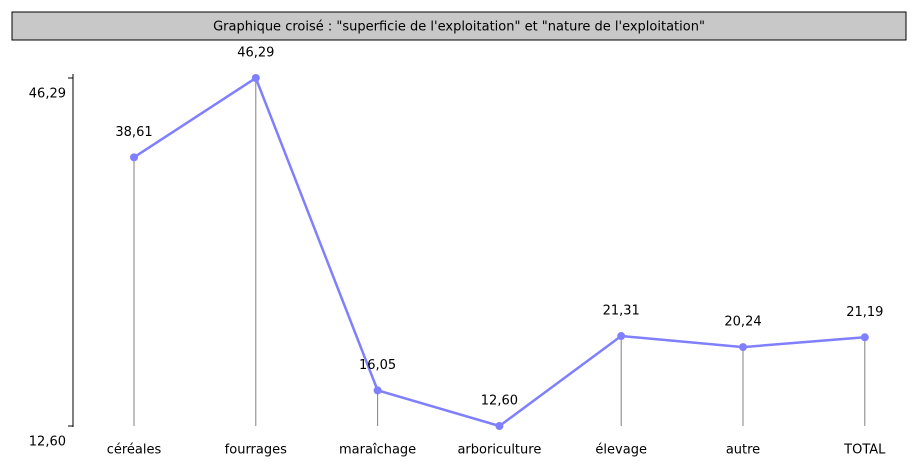 The height and width of the screenshot is (467, 914). I want to click on y-tick-label: 12,60, so click(47, 442).